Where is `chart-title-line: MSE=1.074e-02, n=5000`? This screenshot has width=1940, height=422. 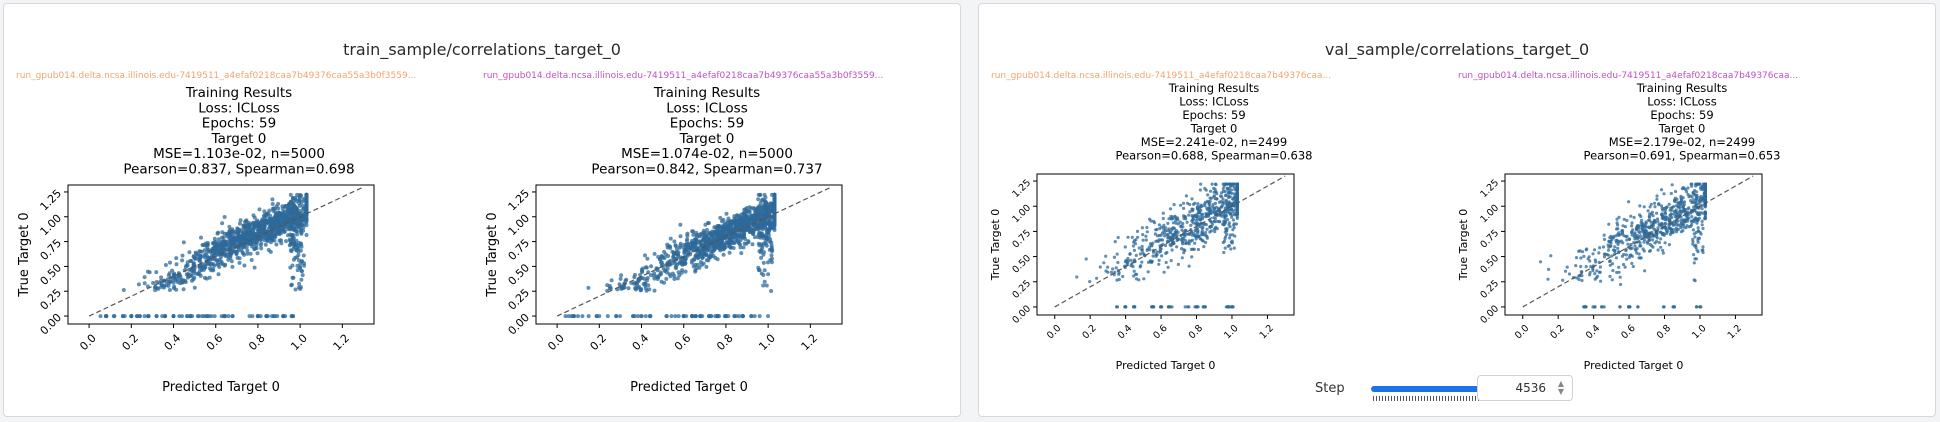
chart-title-line: MSE=1.074e-02, n=5000 is located at coordinates (707, 154).